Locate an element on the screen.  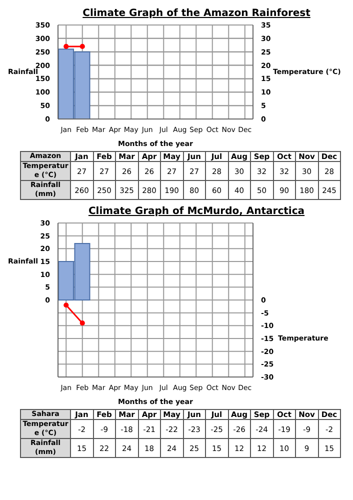
chart-title: Climate Graph of McMurdo, Antarctica is located at coordinates (196, 211).